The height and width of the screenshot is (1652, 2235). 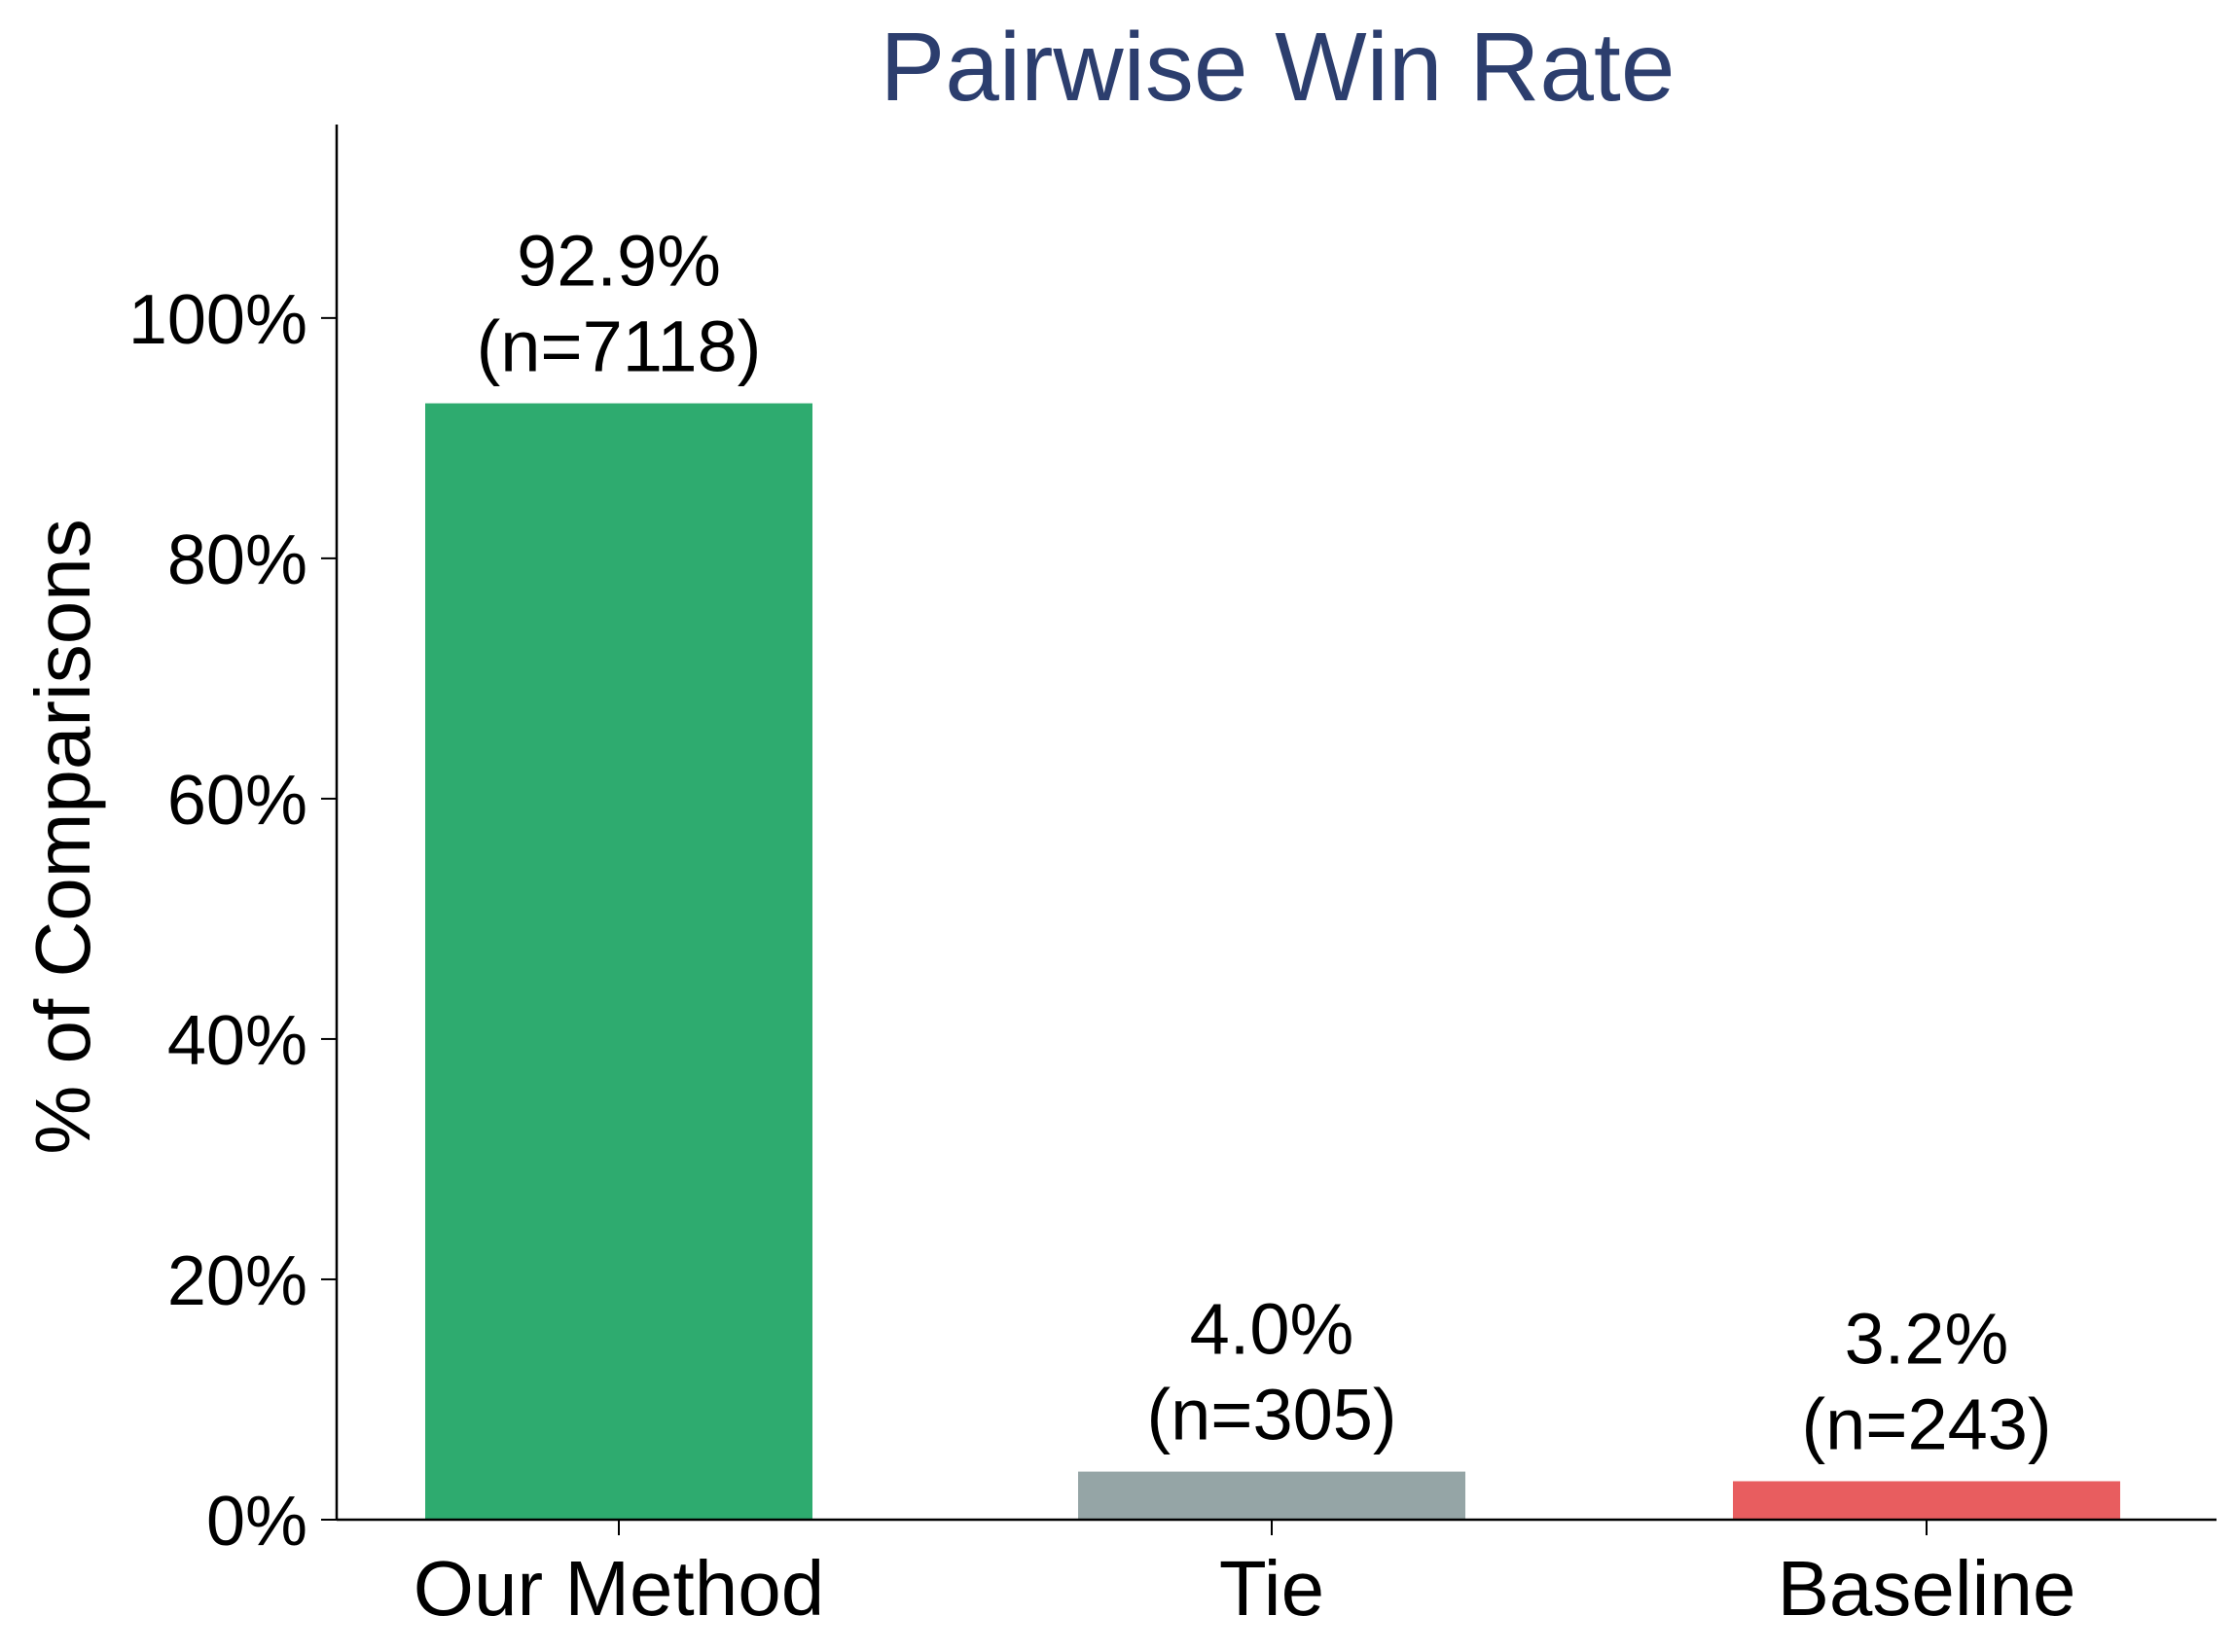 What do you see at coordinates (1926, 1500) in the screenshot?
I see `bar-baseline` at bounding box center [1926, 1500].